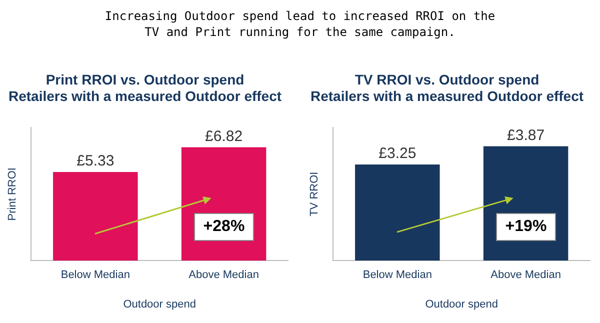 Image resolution: width=600 pixels, height=323 pixels. What do you see at coordinates (526, 135) in the screenshot?
I see `data-label: £3.87` at bounding box center [526, 135].